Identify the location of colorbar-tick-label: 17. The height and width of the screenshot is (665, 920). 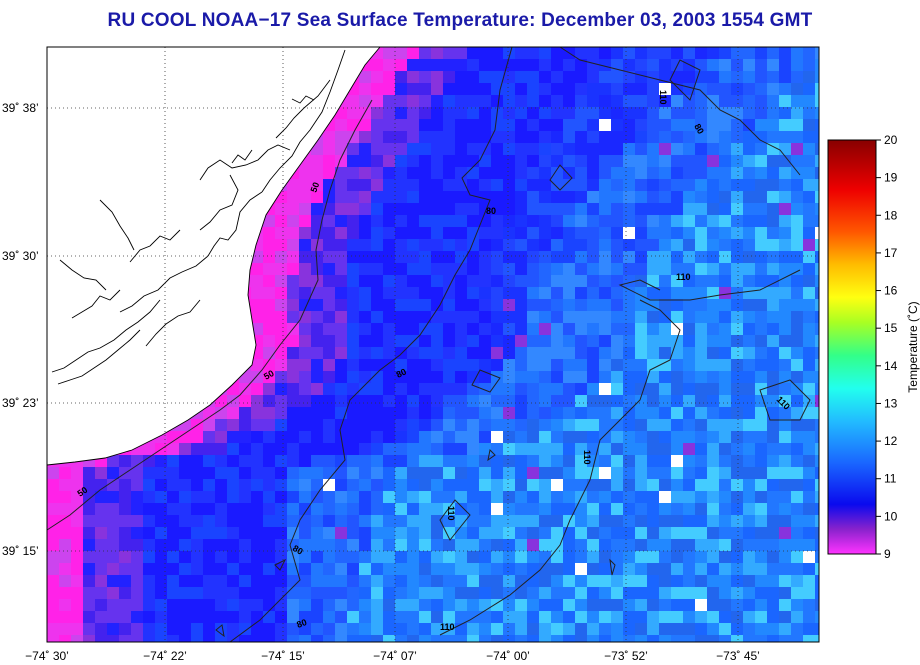
(891, 253).